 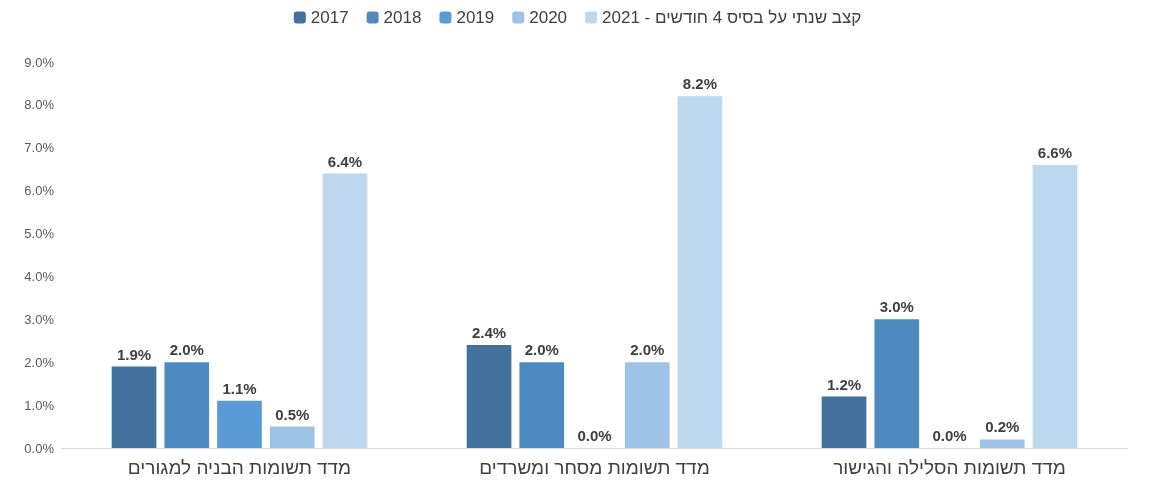 What do you see at coordinates (39, 362) in the screenshot?
I see `y-tick-label: 2.0%` at bounding box center [39, 362].